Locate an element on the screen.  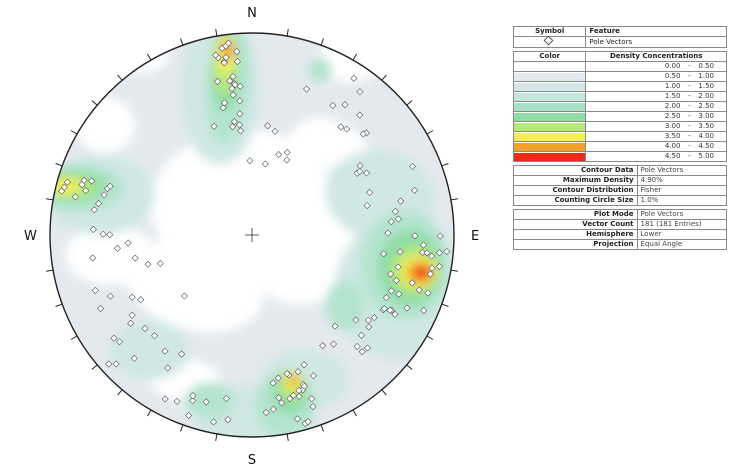
density-range: 0.00-0.50 is located at coordinates (656, 66).